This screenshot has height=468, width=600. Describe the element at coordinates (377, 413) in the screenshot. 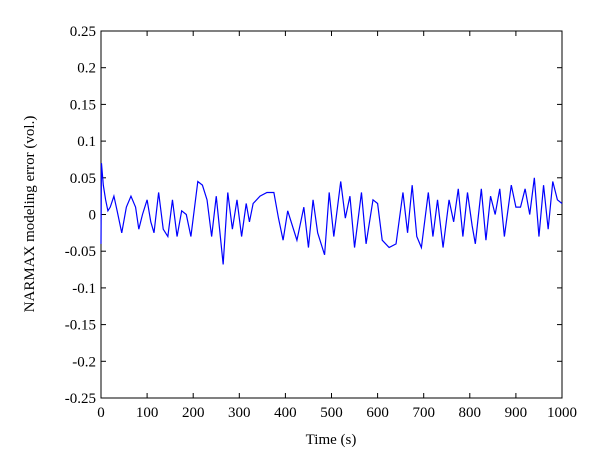

I see `x-tick-label: 600` at that location.